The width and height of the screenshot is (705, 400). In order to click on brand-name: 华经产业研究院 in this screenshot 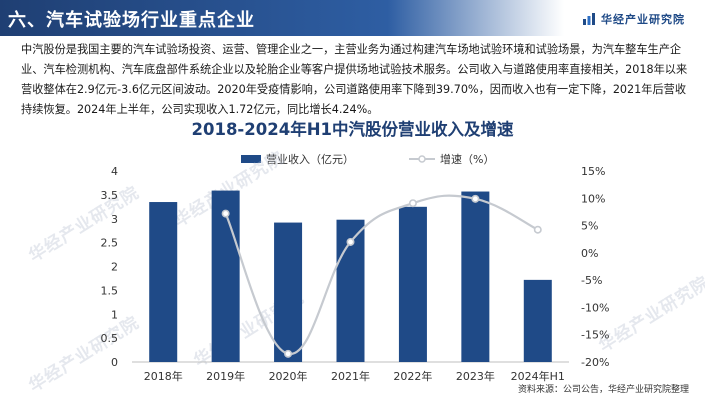, I will do `click(643, 19)`.